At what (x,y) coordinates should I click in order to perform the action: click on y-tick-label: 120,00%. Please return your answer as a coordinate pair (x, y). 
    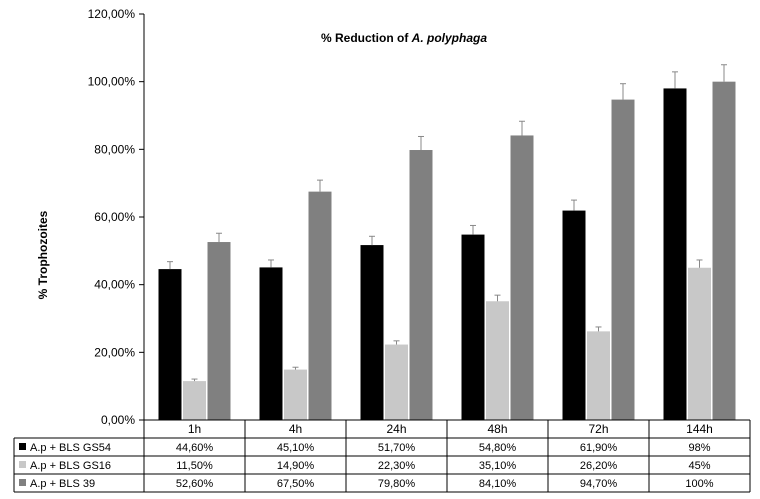
    Looking at the image, I should click on (112, 14).